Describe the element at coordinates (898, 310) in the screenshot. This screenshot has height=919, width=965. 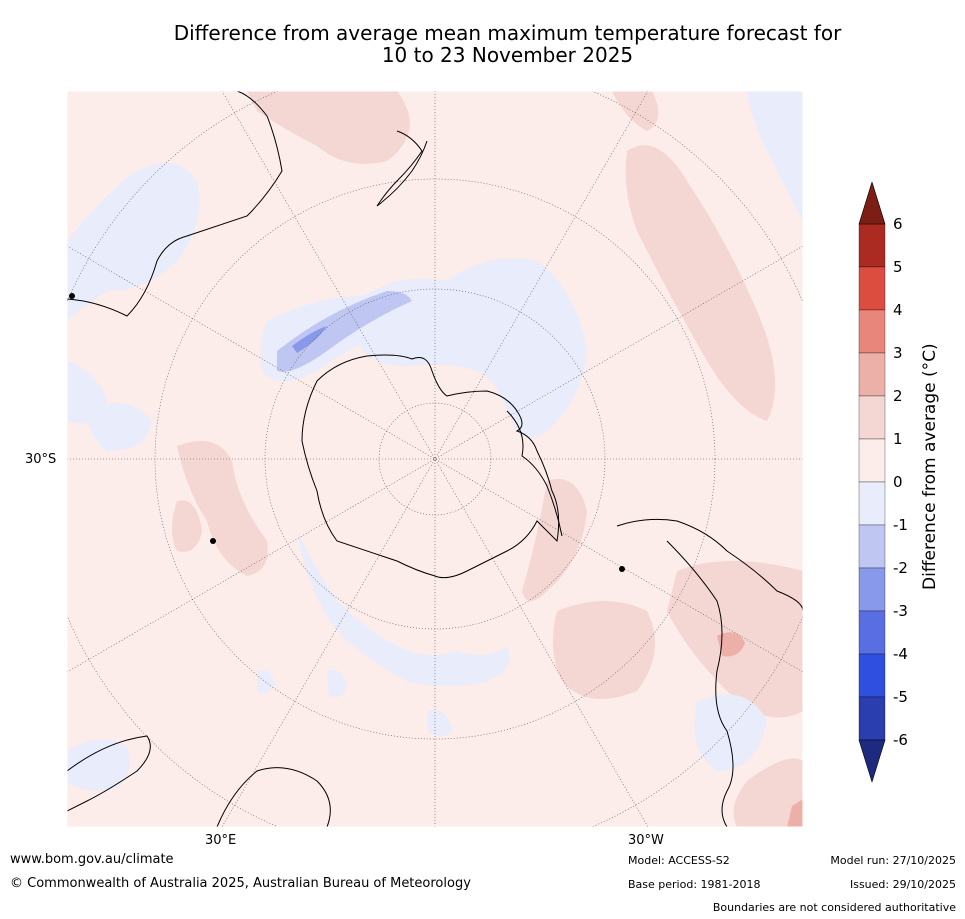
I see `colorbar-tick-label: 4` at that location.